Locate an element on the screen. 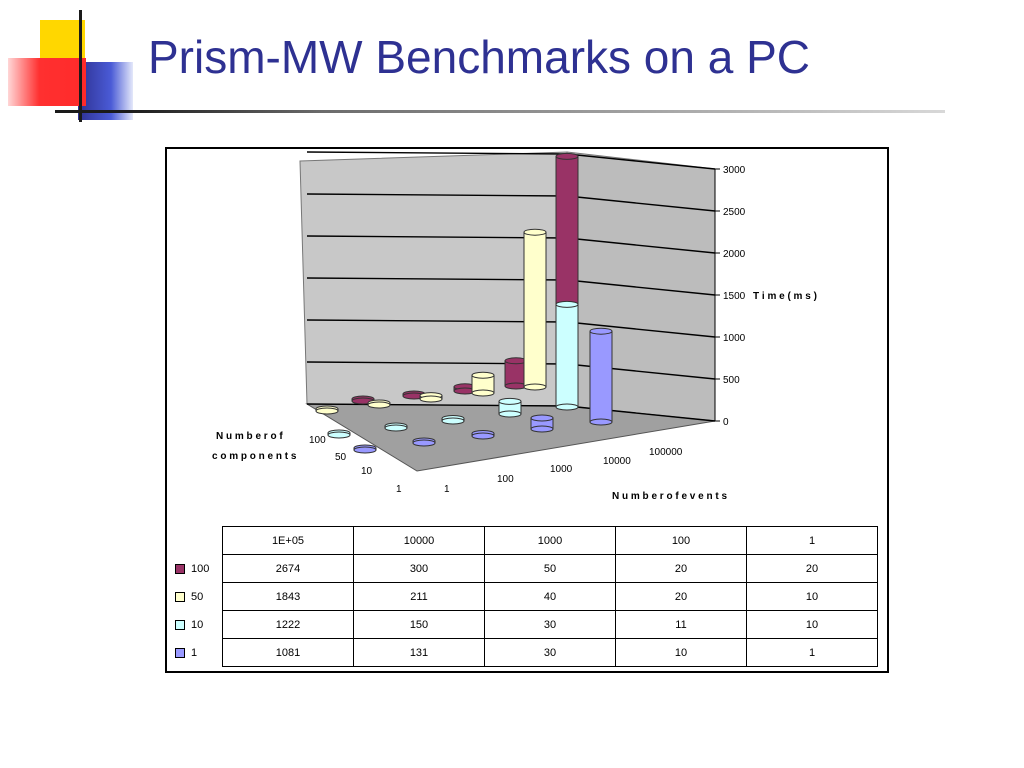  deco-yellow-square is located at coordinates (62, 42).